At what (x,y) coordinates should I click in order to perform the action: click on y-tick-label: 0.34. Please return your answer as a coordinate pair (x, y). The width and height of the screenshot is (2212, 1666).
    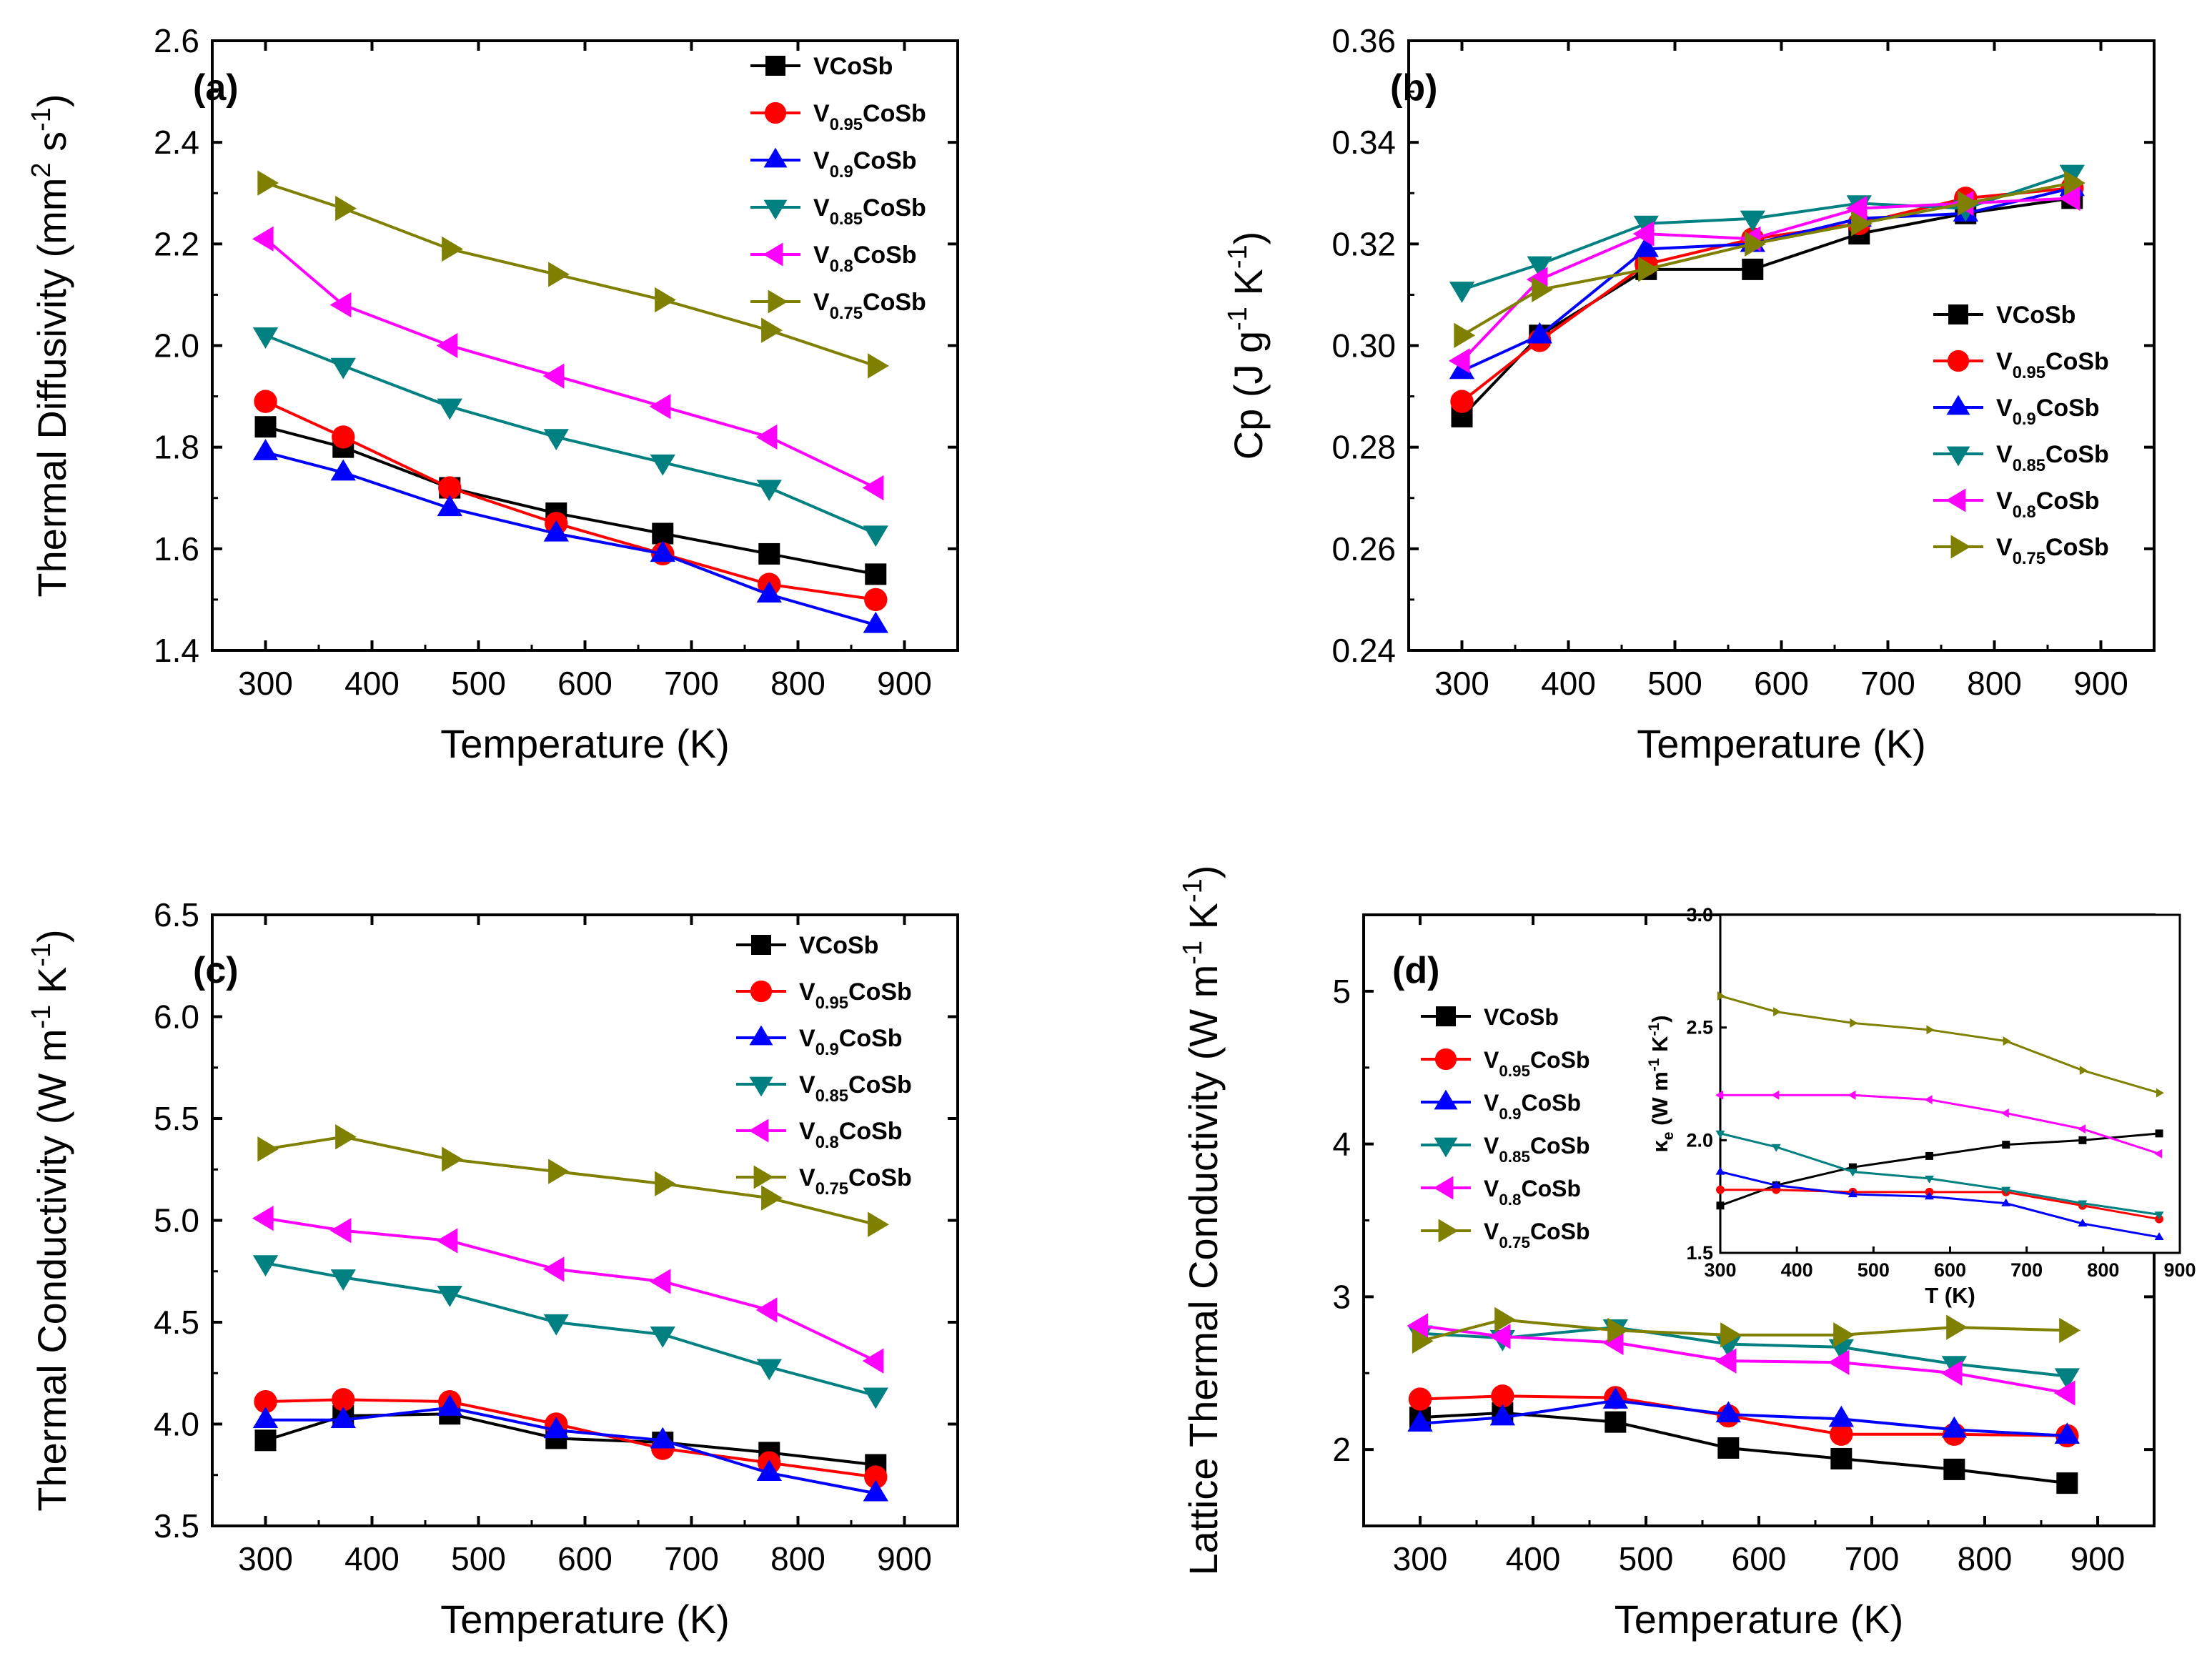
    Looking at the image, I should click on (1363, 142).